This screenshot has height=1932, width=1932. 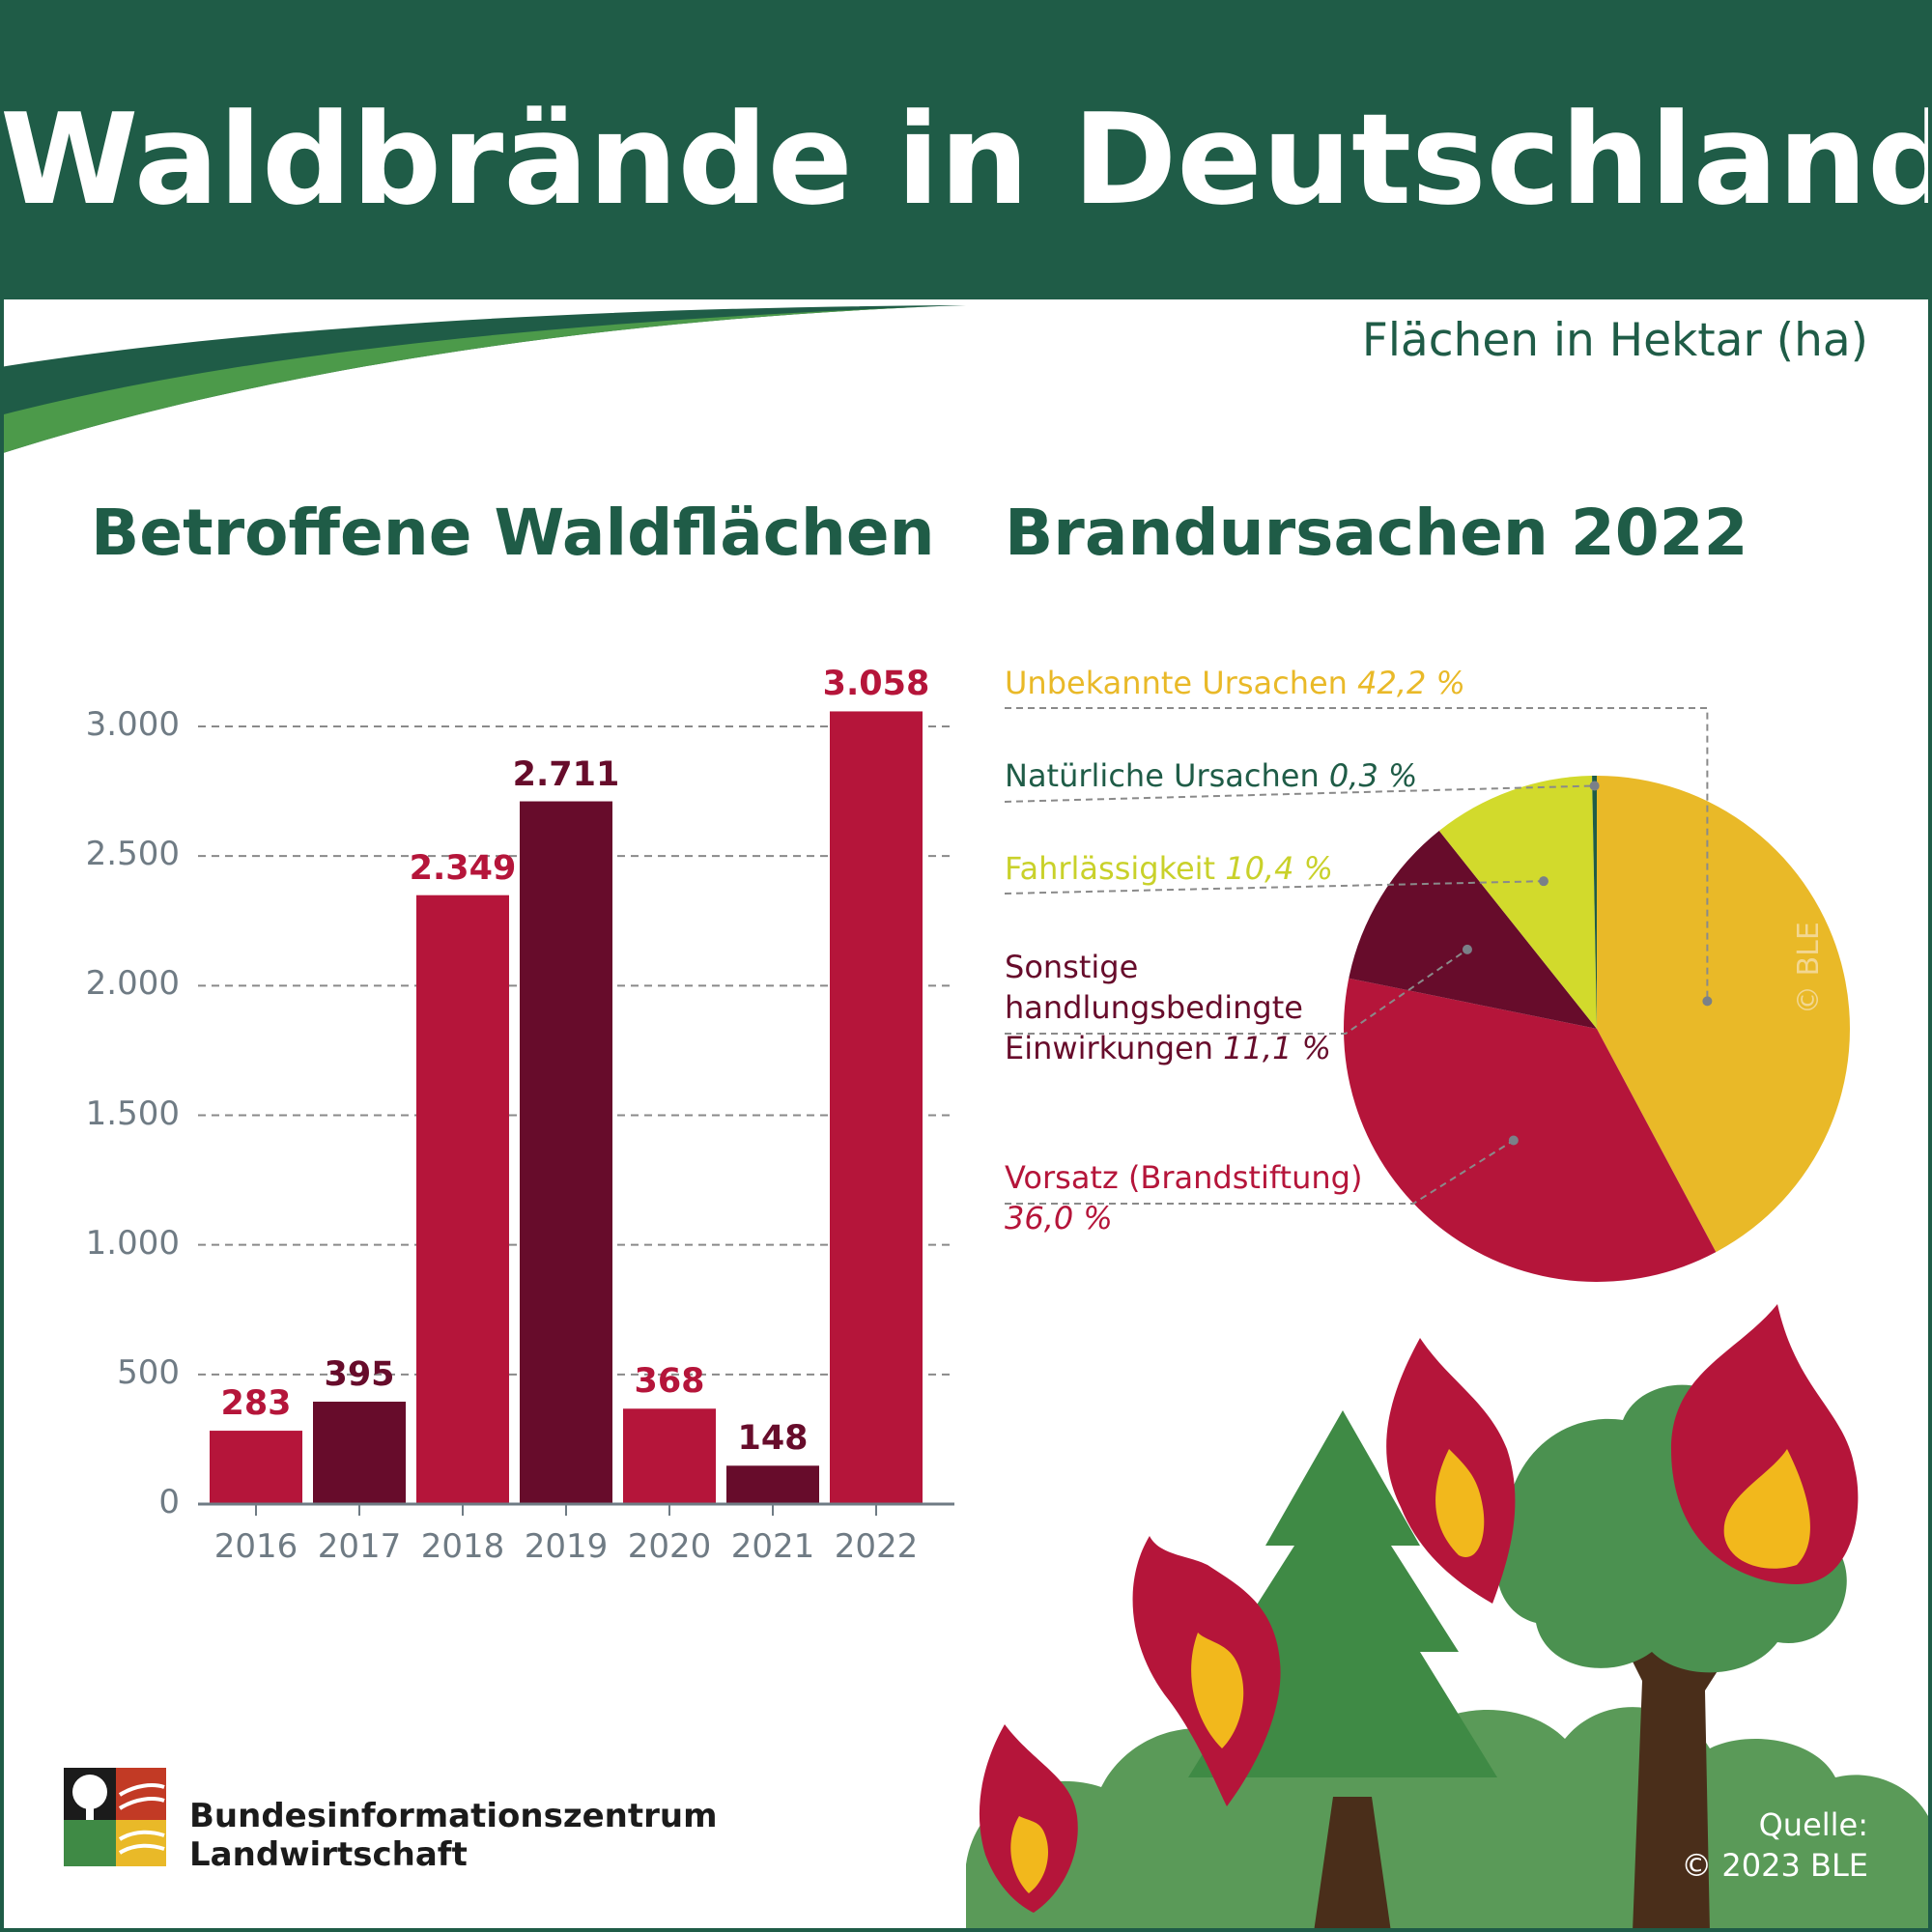 What do you see at coordinates (1279, 868) in the screenshot?
I see `pie-slice-percent: 10,4 %` at bounding box center [1279, 868].